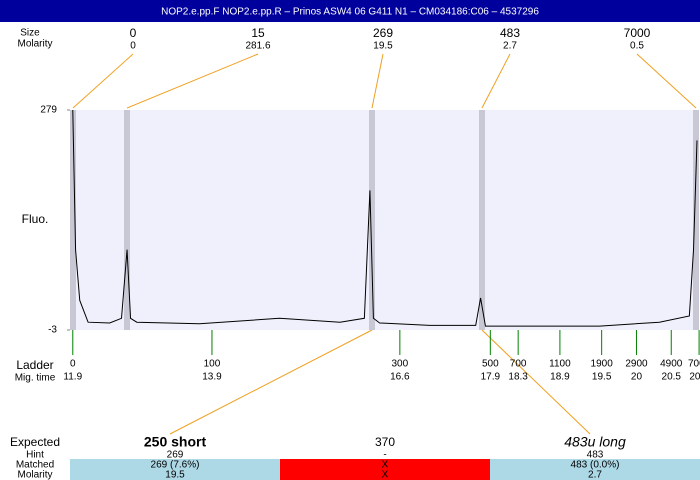 The width and height of the screenshot is (700, 480). What do you see at coordinates (672, 377) in the screenshot?
I see `ladder-time: 20.5` at bounding box center [672, 377].